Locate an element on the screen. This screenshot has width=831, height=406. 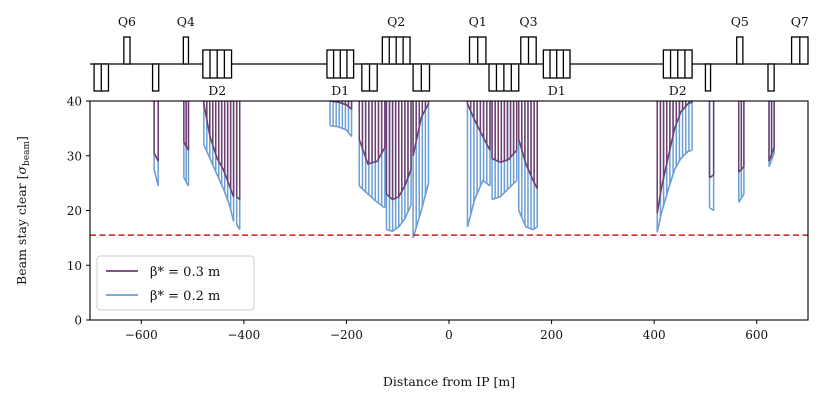
quadrupole-label: Q2 is located at coordinates (396, 21).